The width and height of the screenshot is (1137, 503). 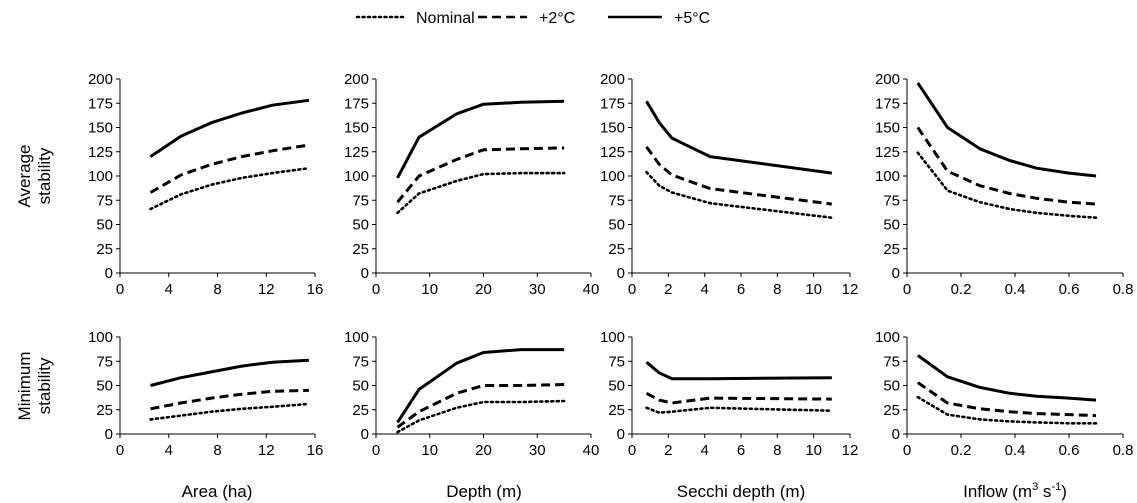 I want to click on x-axis-label-3: Secchi depth (m), so click(x=741, y=491).